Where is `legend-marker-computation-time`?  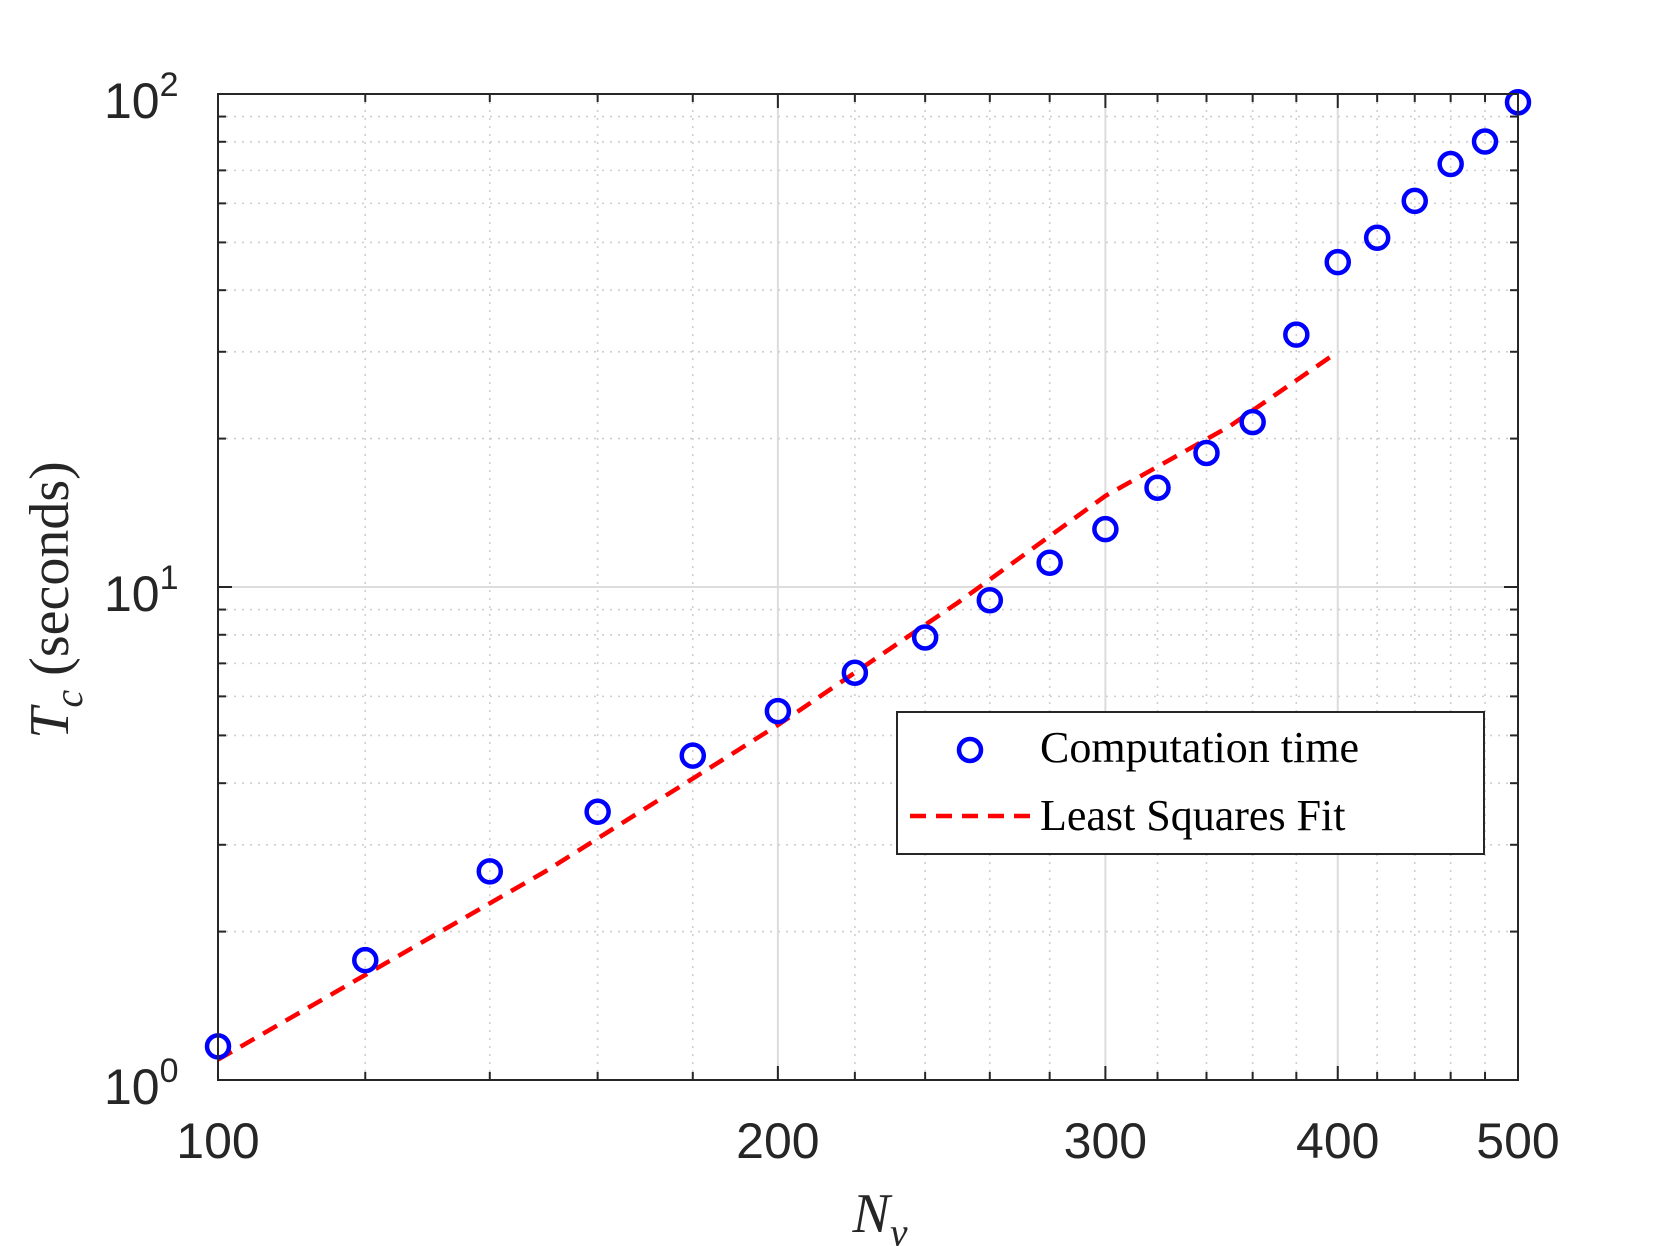 legend-marker-computation-time is located at coordinates (970, 750).